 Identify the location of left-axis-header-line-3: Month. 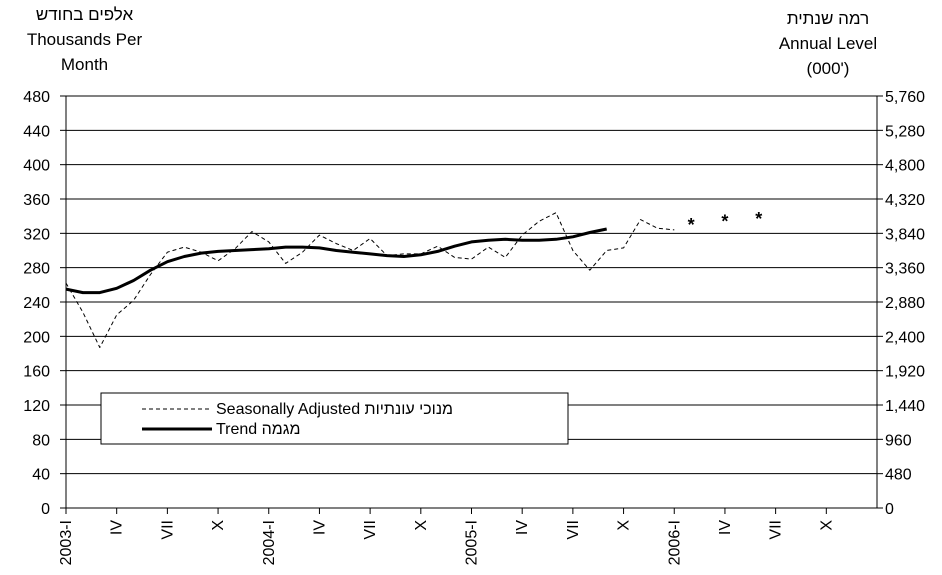
(84, 64).